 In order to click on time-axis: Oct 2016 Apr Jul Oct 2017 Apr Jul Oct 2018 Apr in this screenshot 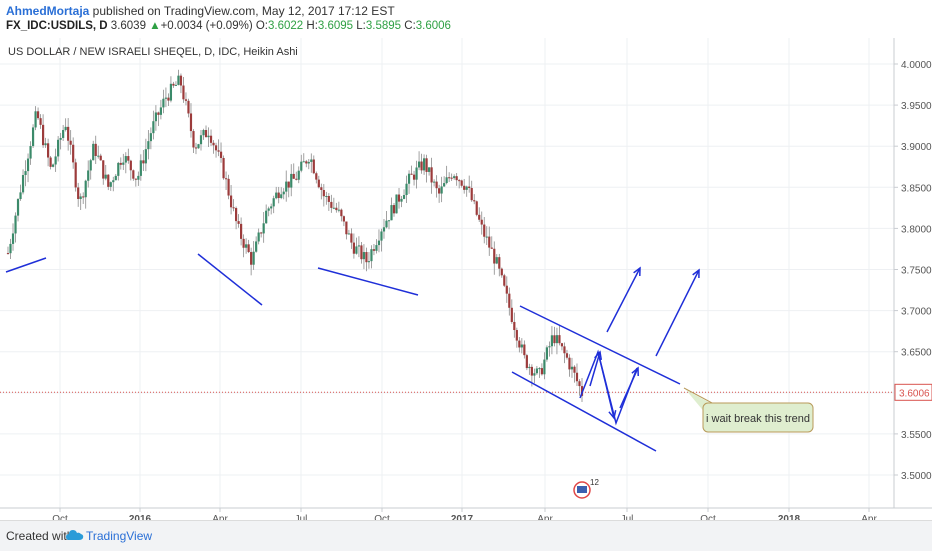, I will do `click(464, 516)`.